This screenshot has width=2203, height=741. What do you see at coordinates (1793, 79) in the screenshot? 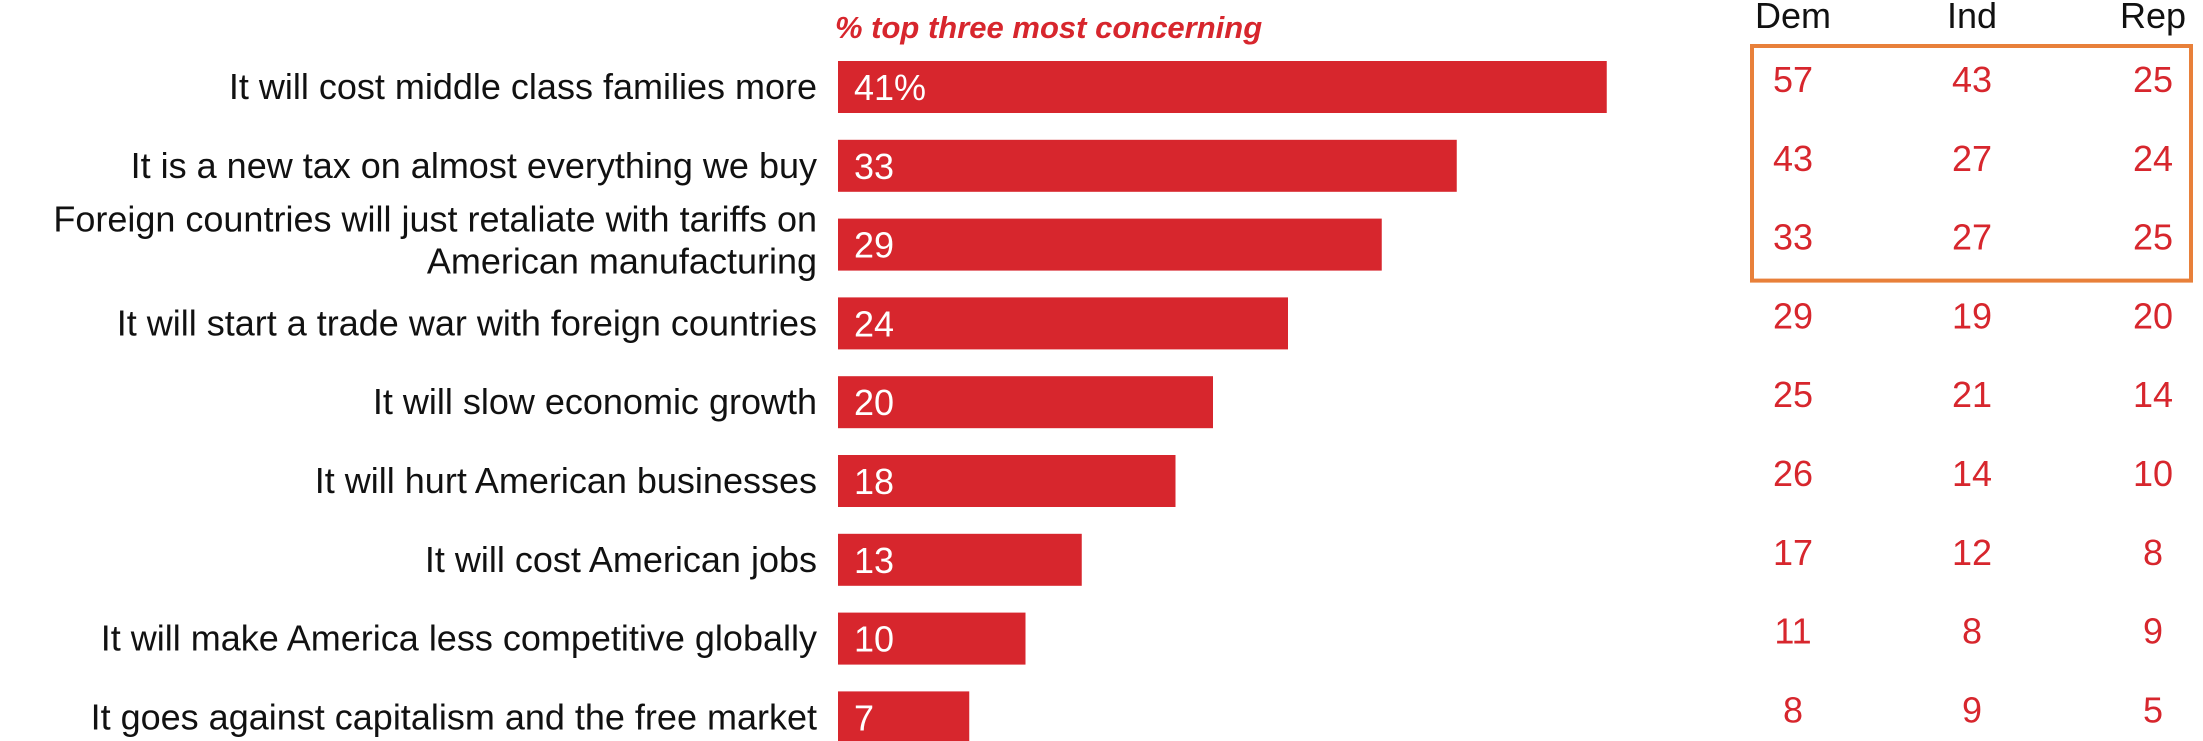
I see `party-value: 57` at bounding box center [1793, 79].